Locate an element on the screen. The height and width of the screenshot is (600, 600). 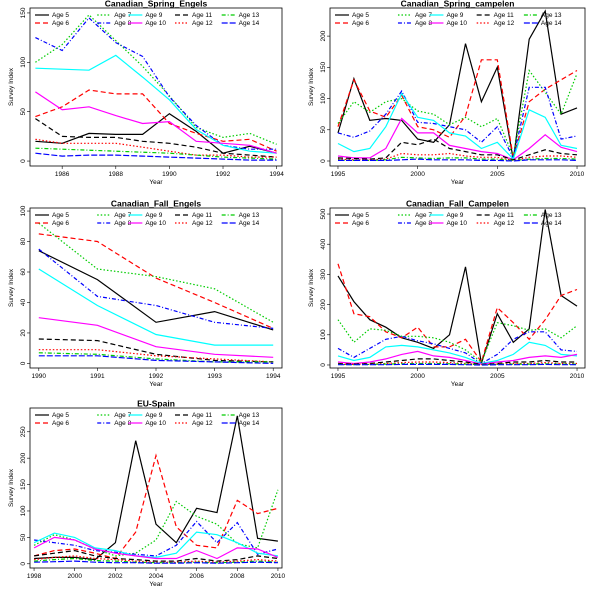
x-tick-label: 2004 is located at coordinates (156, 576).